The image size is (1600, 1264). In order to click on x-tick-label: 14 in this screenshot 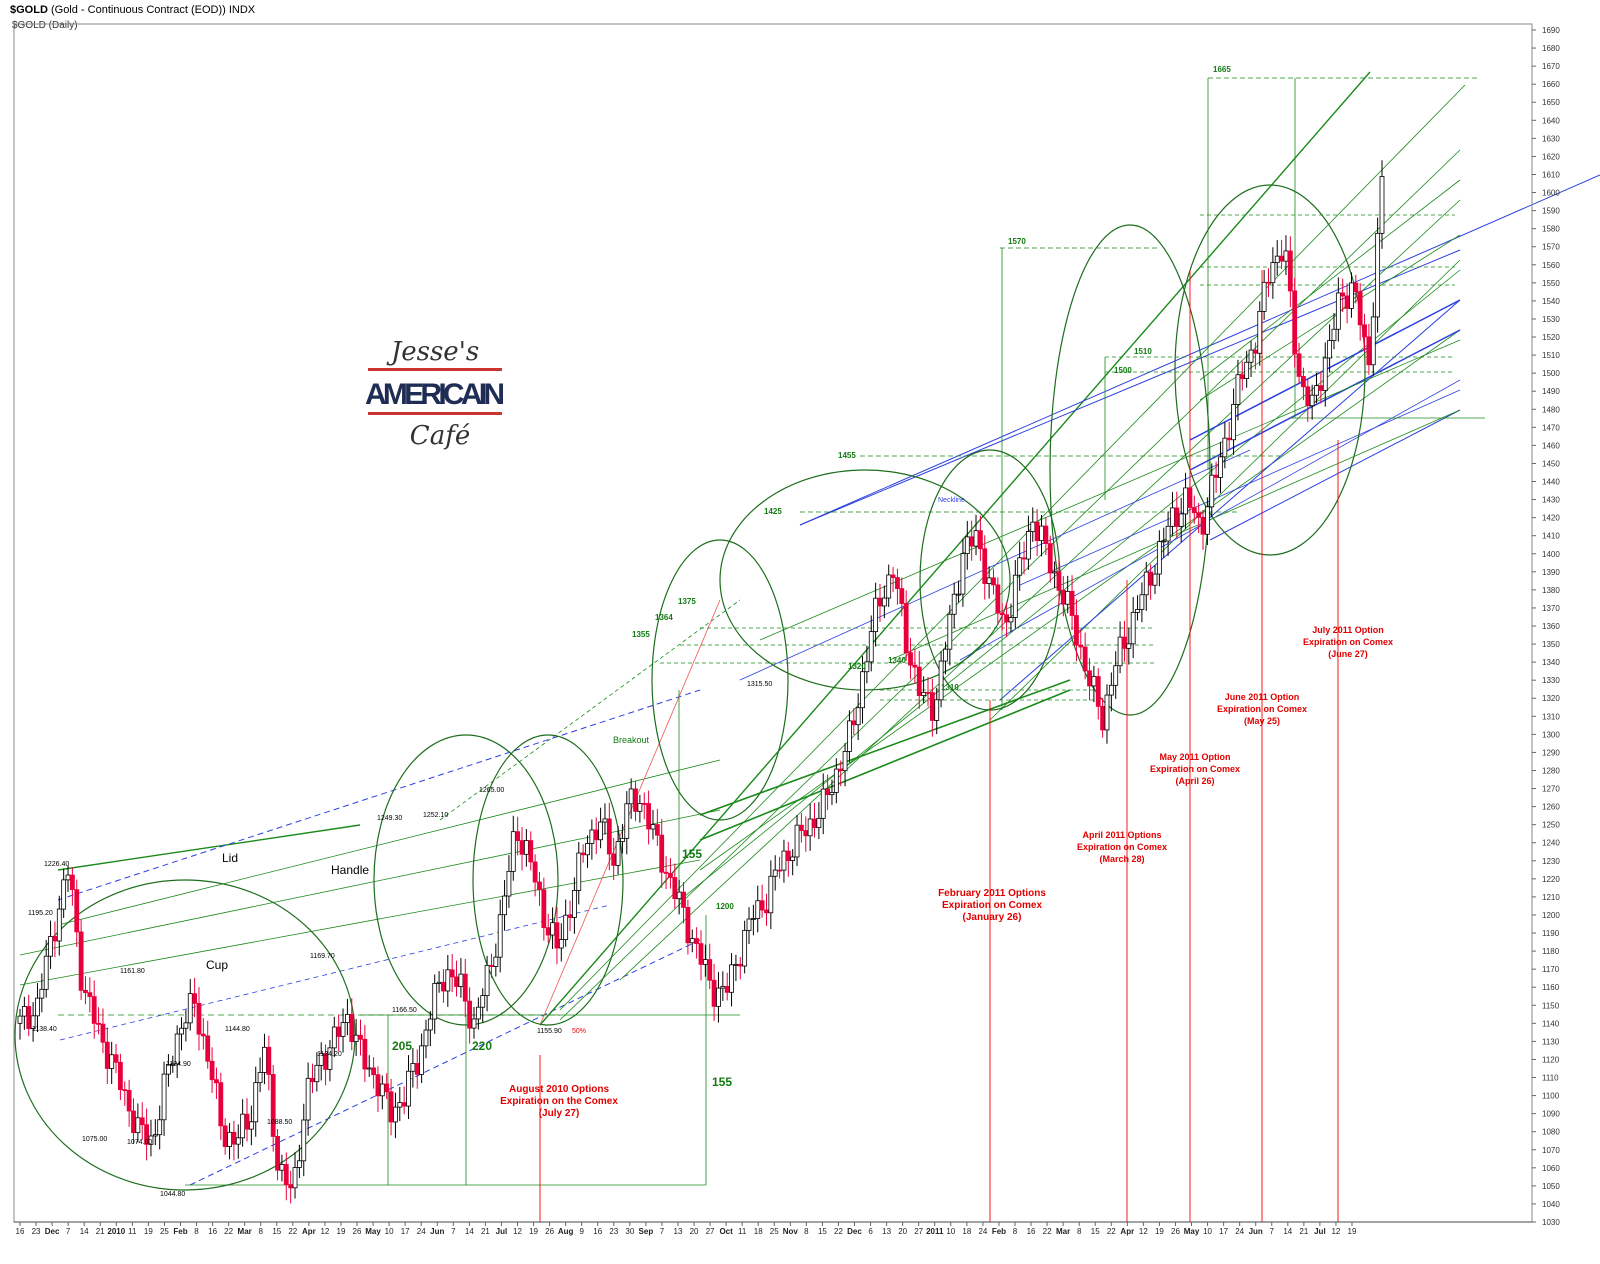, I will do `click(84, 1231)`.